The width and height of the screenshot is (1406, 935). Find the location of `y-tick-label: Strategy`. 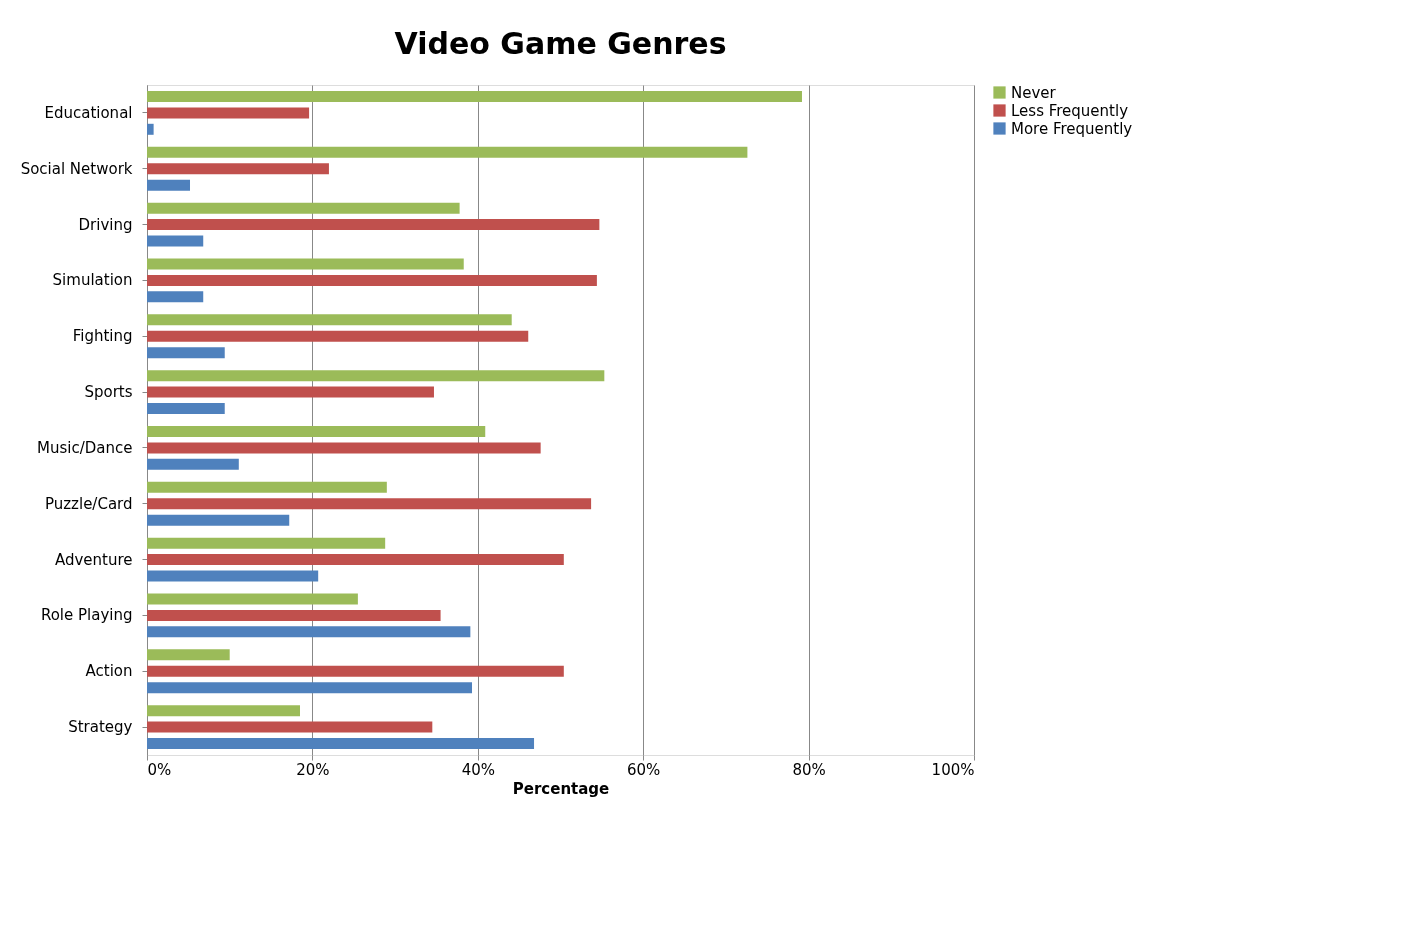

y-tick-label: Strategy is located at coordinates (100, 727).